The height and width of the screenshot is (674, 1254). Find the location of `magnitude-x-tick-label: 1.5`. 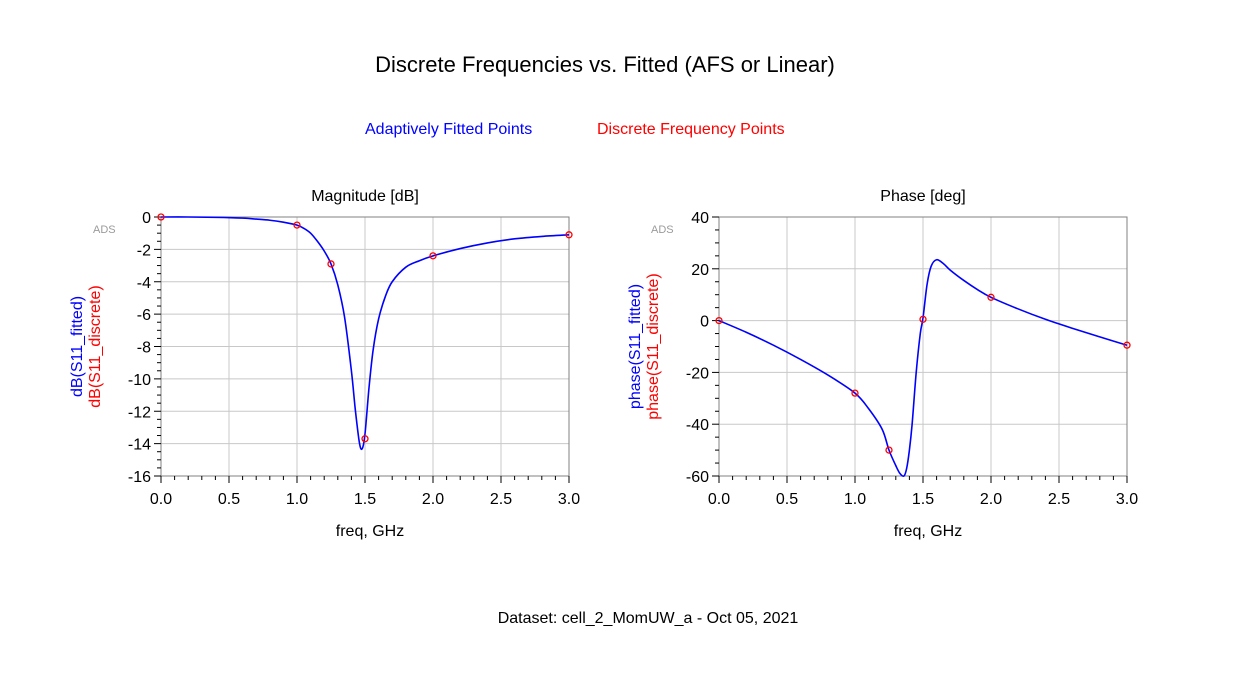

magnitude-x-tick-label: 1.5 is located at coordinates (365, 499).